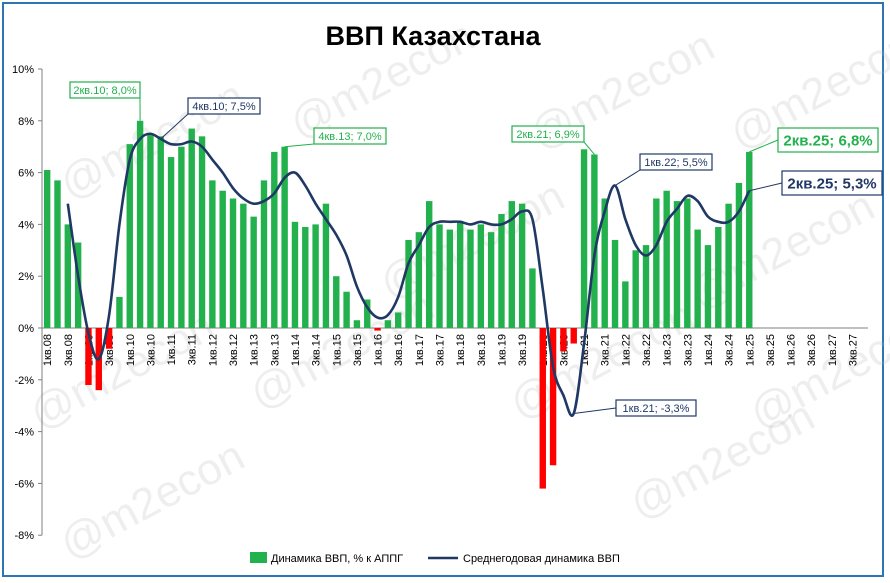  Describe the element at coordinates (750, 350) in the screenshot. I see `x-tick-label: 1кв.25` at that location.